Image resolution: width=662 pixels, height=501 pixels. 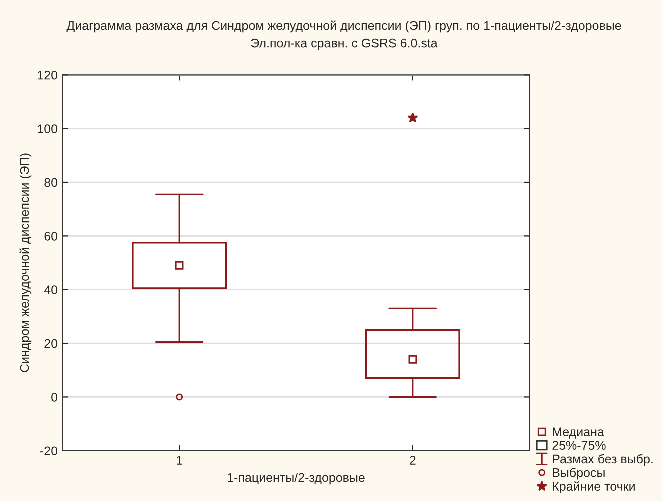 I want to click on chart-title: Диаграмма размаха для Синдром желудочной диспепсии (ЭП) груп. по 1-пациенты/2-здоровые, so click(x=344, y=26).